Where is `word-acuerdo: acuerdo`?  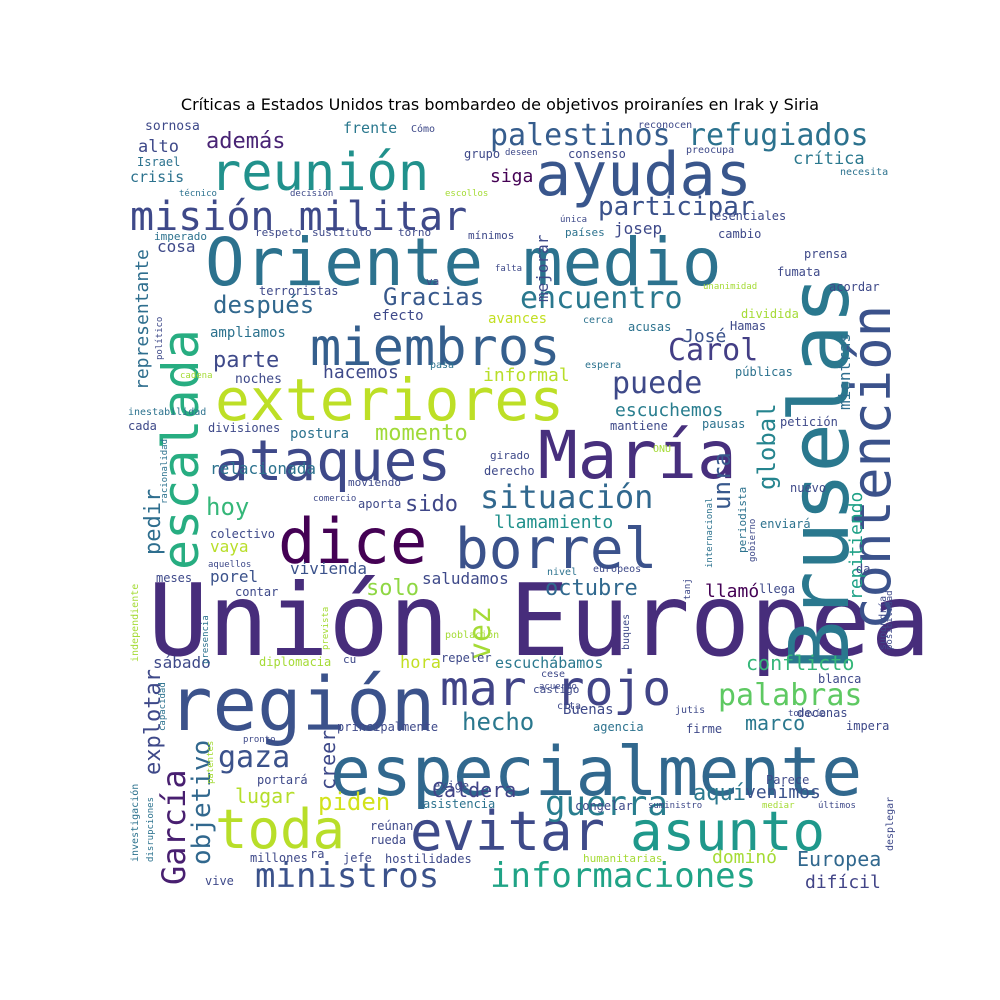
word-acuerdo: acuerdo is located at coordinates (558, 687).